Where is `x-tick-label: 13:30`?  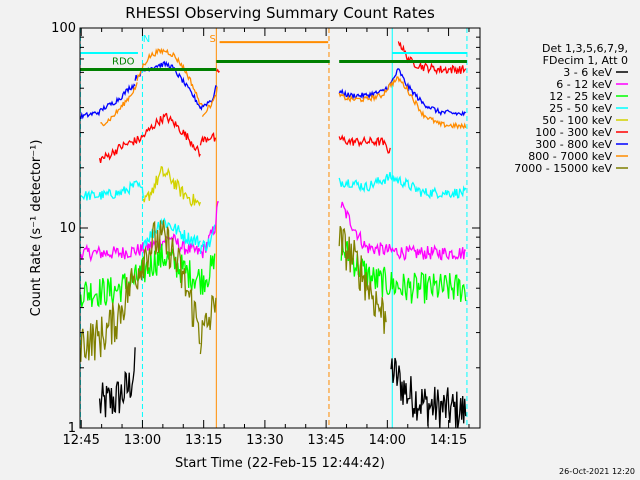
x-tick-label: 13:30 is located at coordinates (264, 440).